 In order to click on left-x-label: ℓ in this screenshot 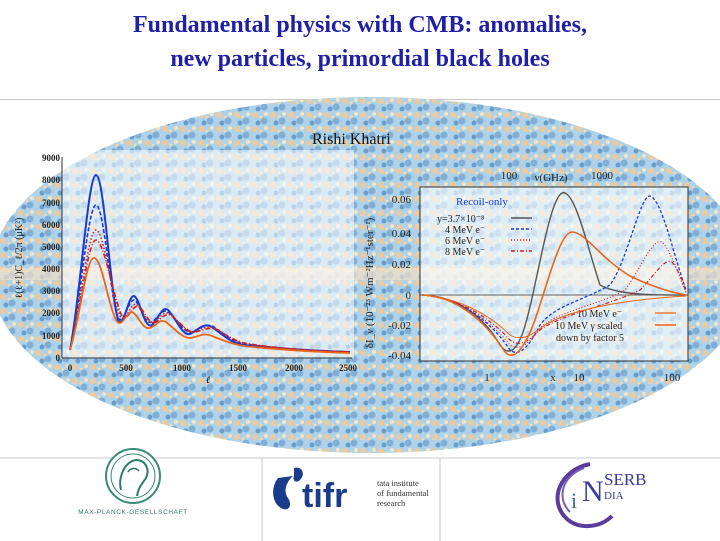, I will do `click(208, 380)`.